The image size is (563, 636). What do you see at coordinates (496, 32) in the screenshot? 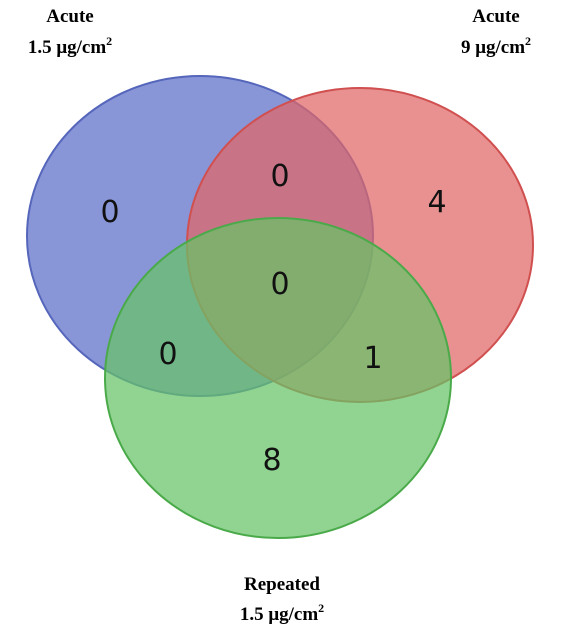
I see `set-b-label: Acute 9 μg/cm2` at bounding box center [496, 32].